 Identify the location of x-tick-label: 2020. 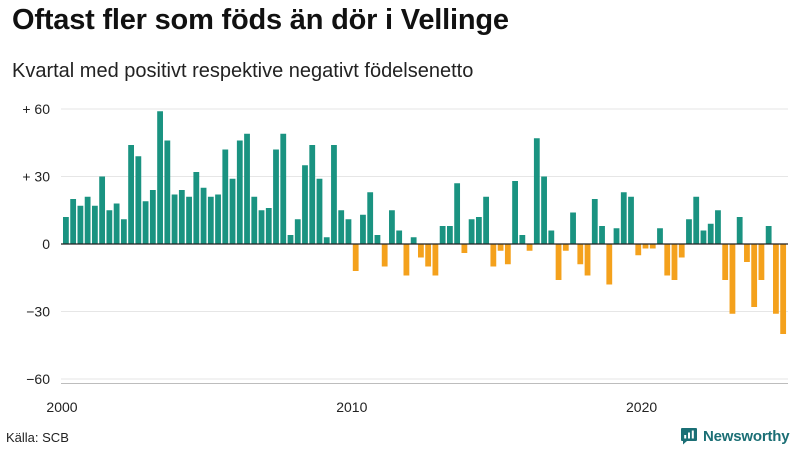
(641, 407).